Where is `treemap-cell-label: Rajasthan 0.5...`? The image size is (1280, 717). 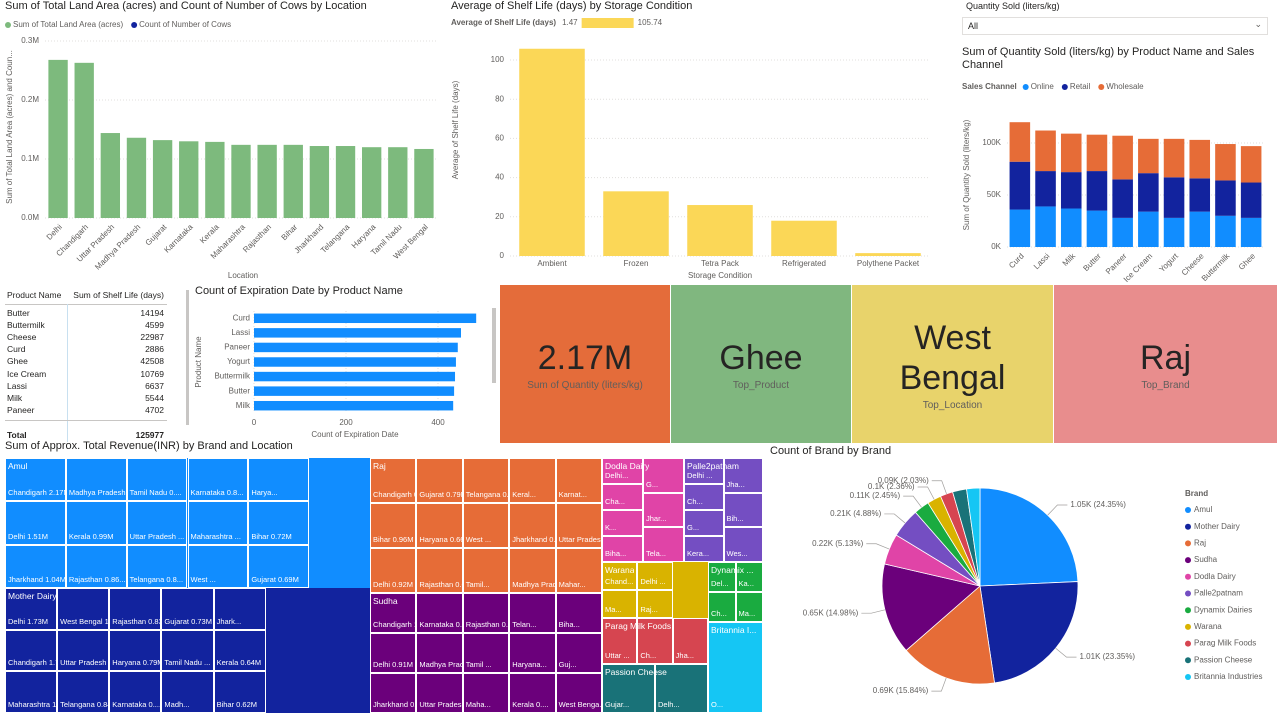
treemap-cell-label: Rajasthan 0.5... is located at coordinates (486, 624).